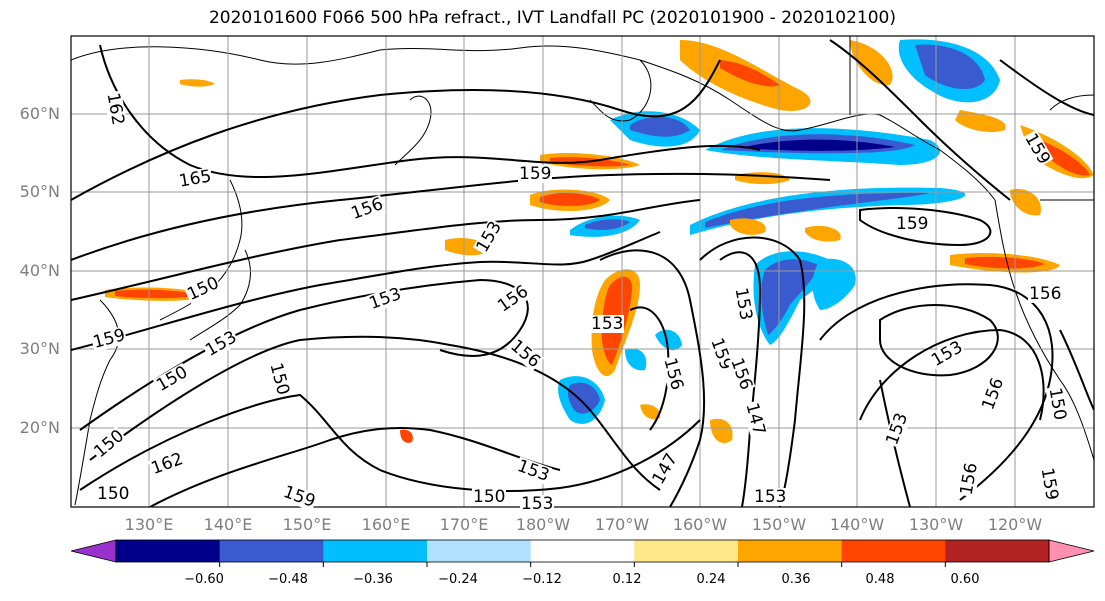  What do you see at coordinates (700, 524) in the screenshot?
I see `lon-tick-160w: 160°W` at bounding box center [700, 524].